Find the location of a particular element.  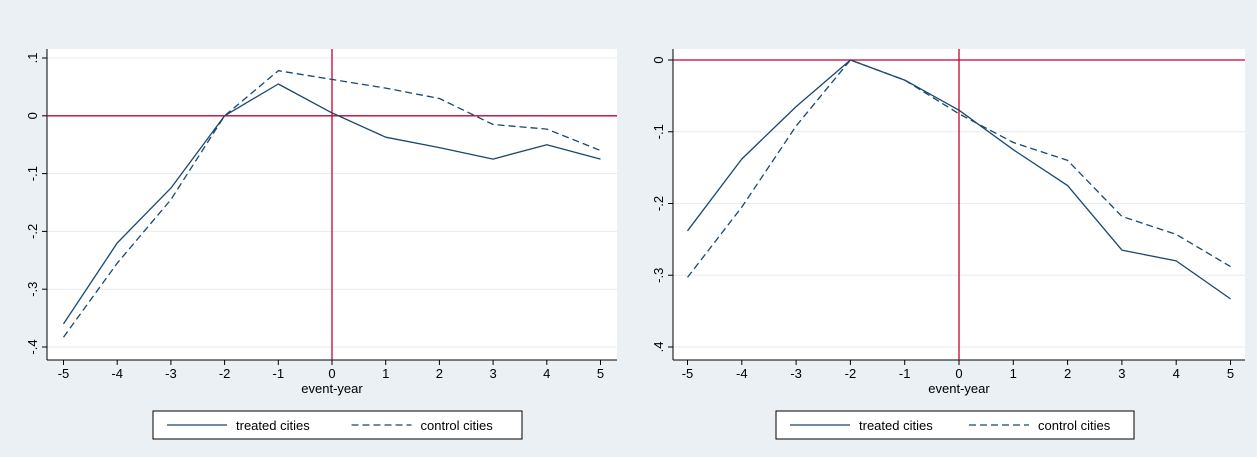

y-tick-label: .1 is located at coordinates (32, 58).